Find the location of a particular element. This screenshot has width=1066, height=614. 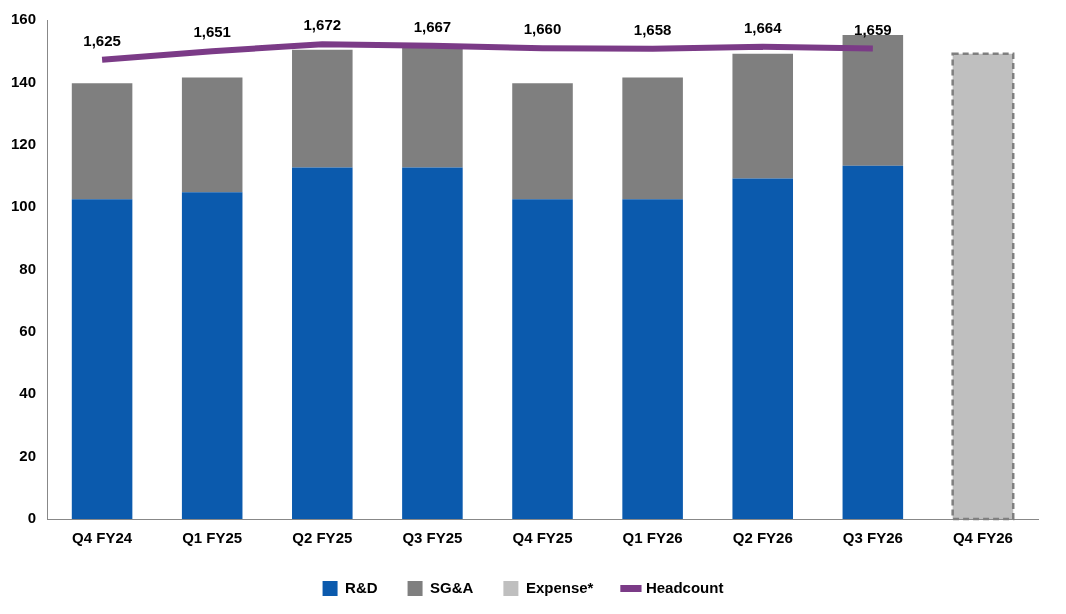

data-label: 1,664 is located at coordinates (763, 27).